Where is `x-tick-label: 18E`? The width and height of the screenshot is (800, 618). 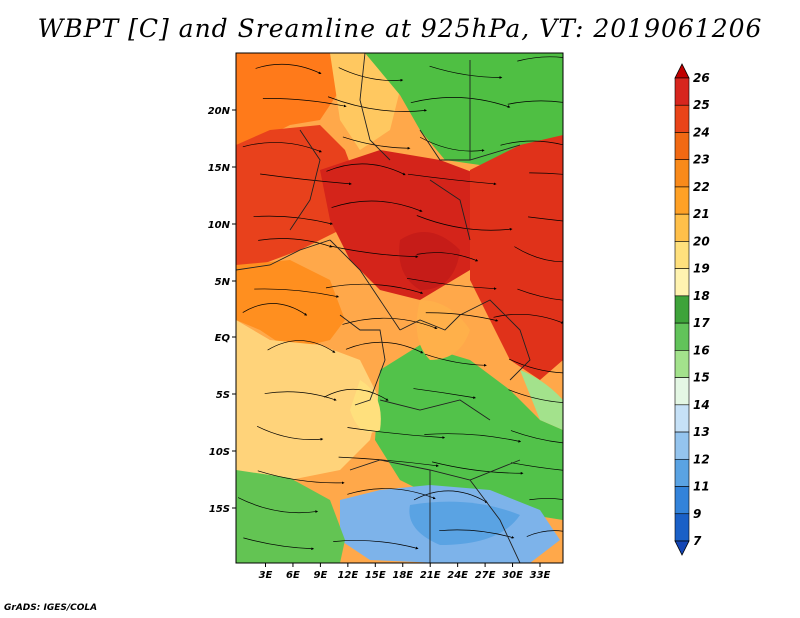
x-tick-label: 18E is located at coordinates (402, 575).